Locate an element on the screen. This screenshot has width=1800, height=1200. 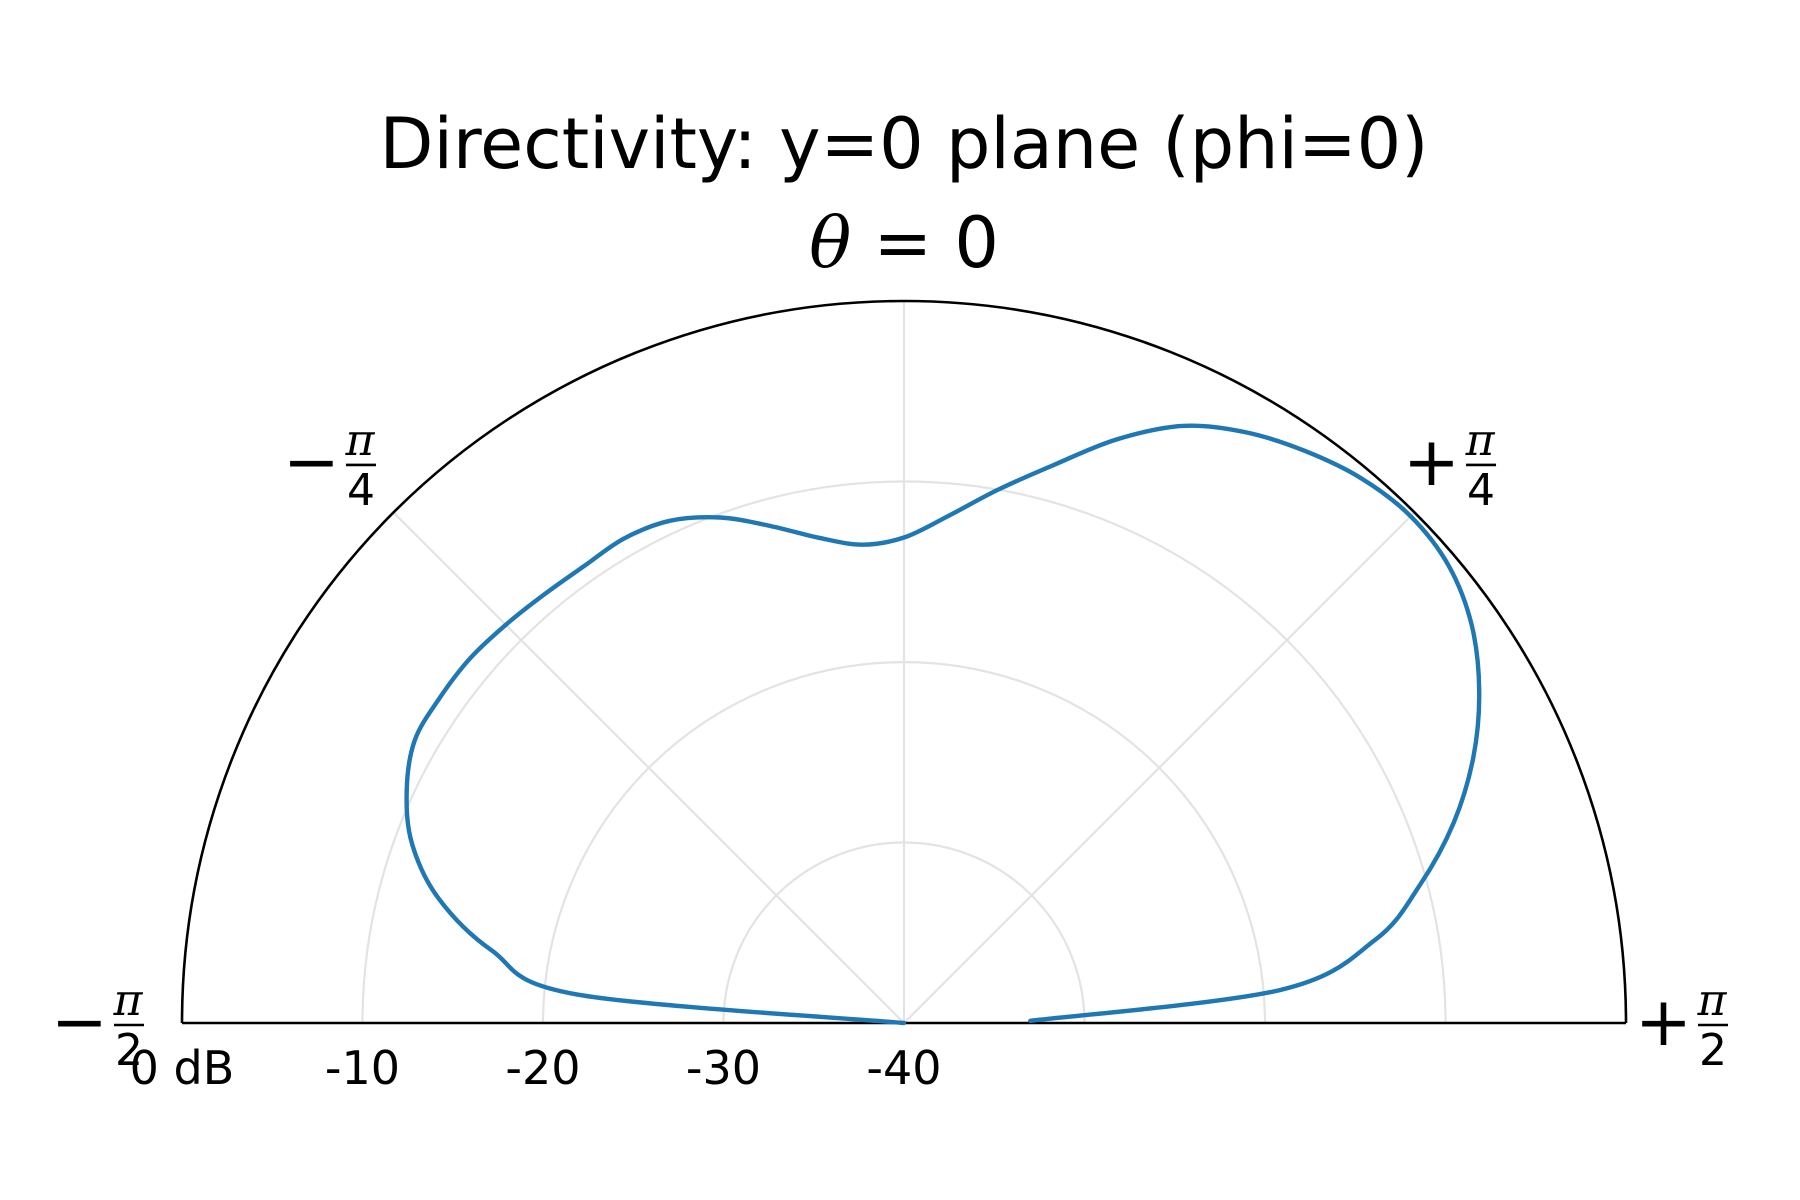
angle-label: + π2 is located at coordinates (1681, 1025).